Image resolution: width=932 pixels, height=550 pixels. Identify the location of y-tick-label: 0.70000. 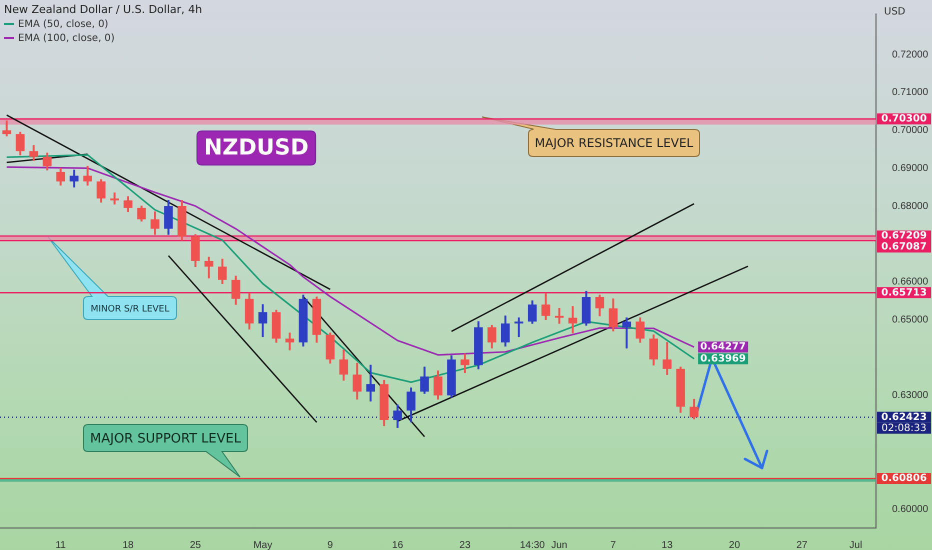
(910, 130).